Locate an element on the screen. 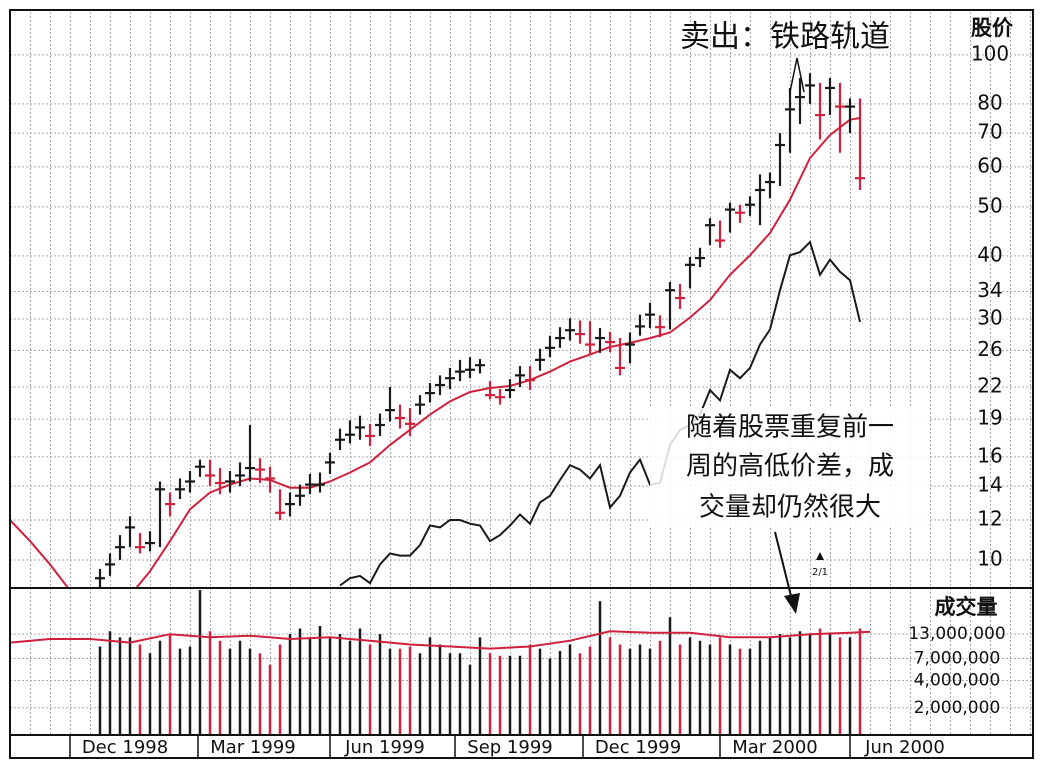 This screenshot has height=768, width=1053. y-tick-label: 4,000,000 is located at coordinates (957, 681).